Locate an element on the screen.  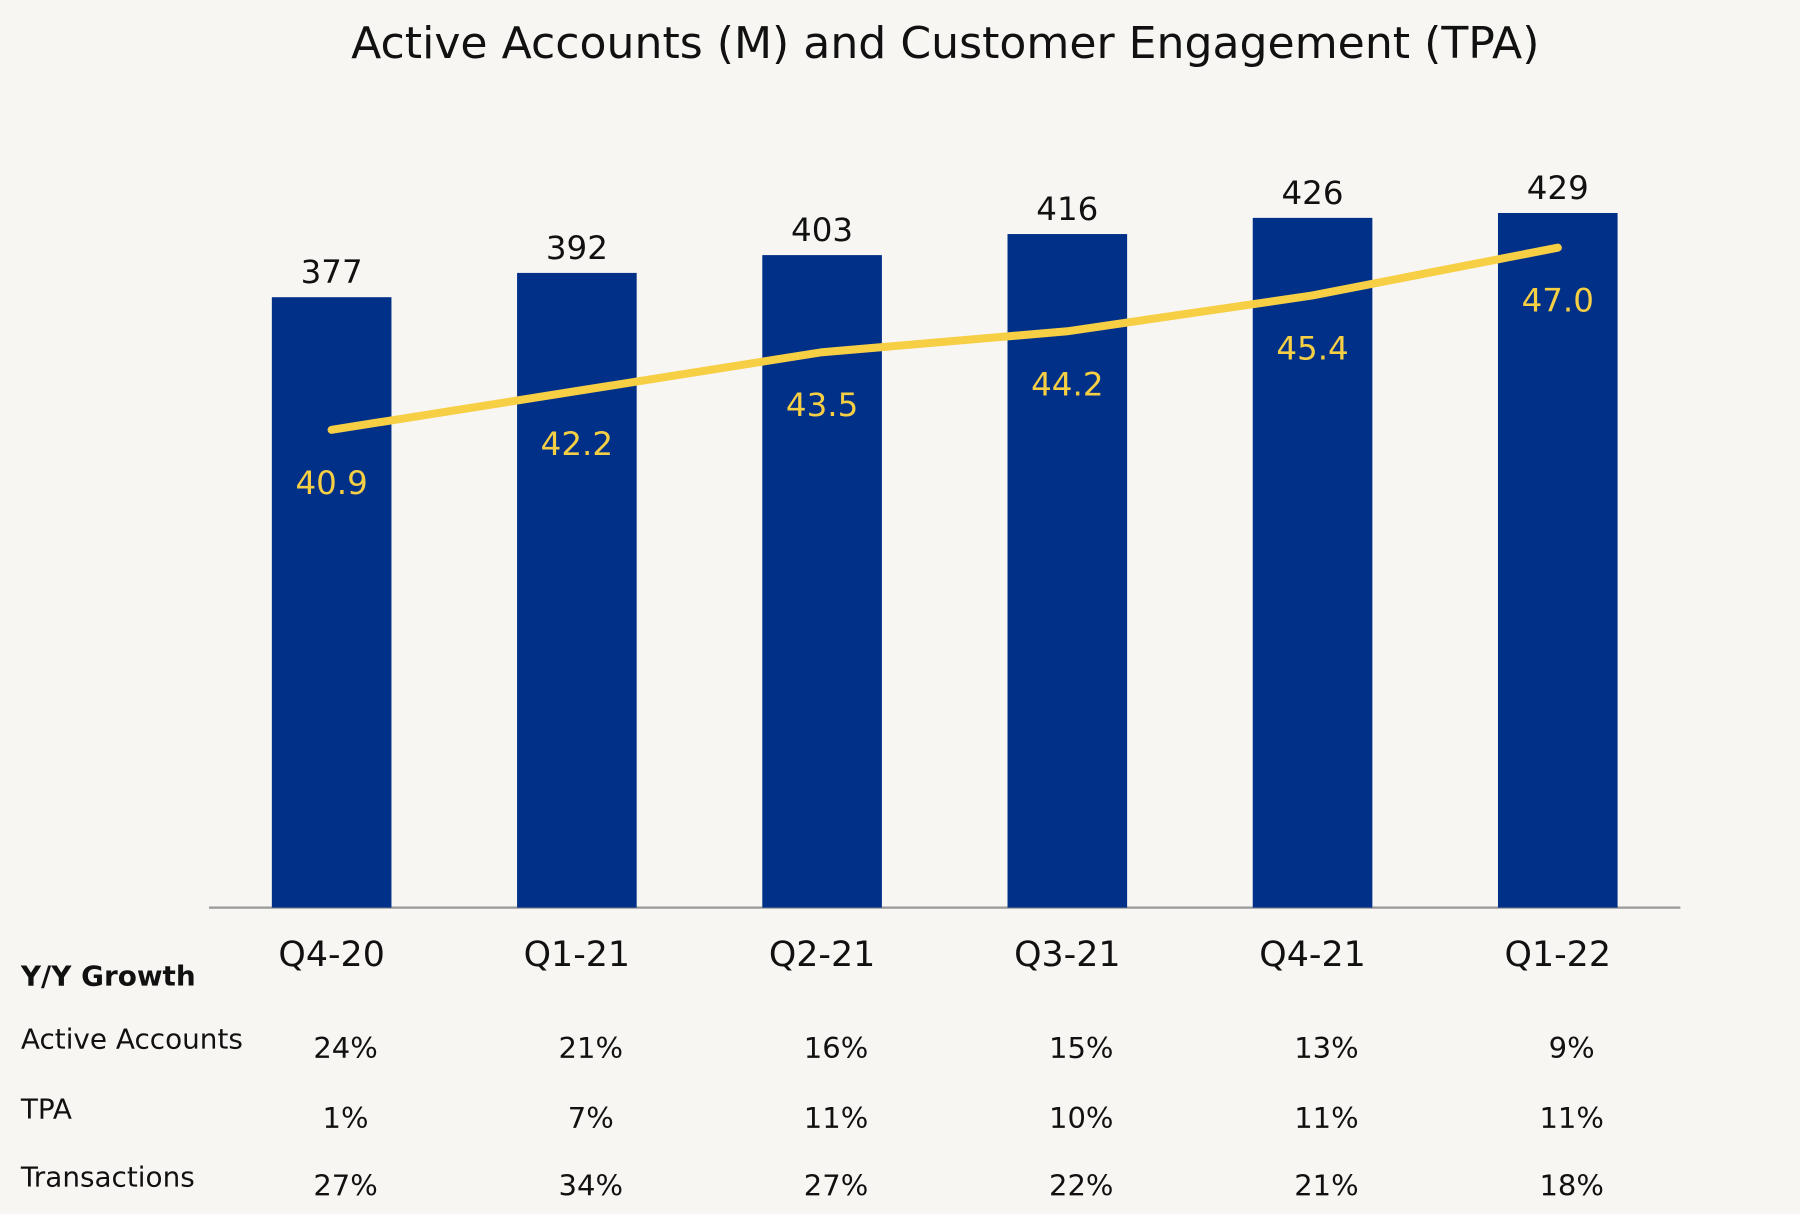
table-row-label: Transactions is located at coordinates (107, 1177).